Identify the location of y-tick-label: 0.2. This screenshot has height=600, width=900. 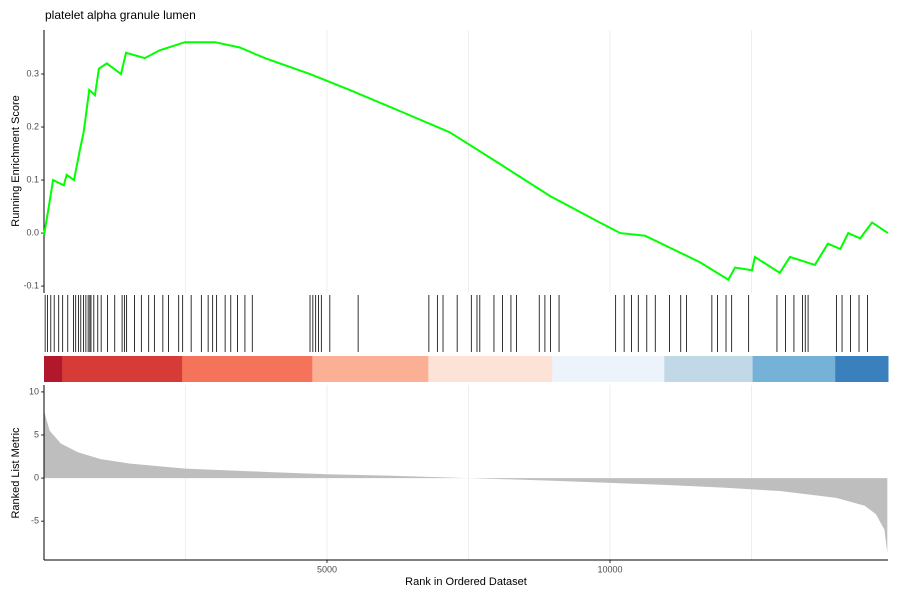
(32, 126).